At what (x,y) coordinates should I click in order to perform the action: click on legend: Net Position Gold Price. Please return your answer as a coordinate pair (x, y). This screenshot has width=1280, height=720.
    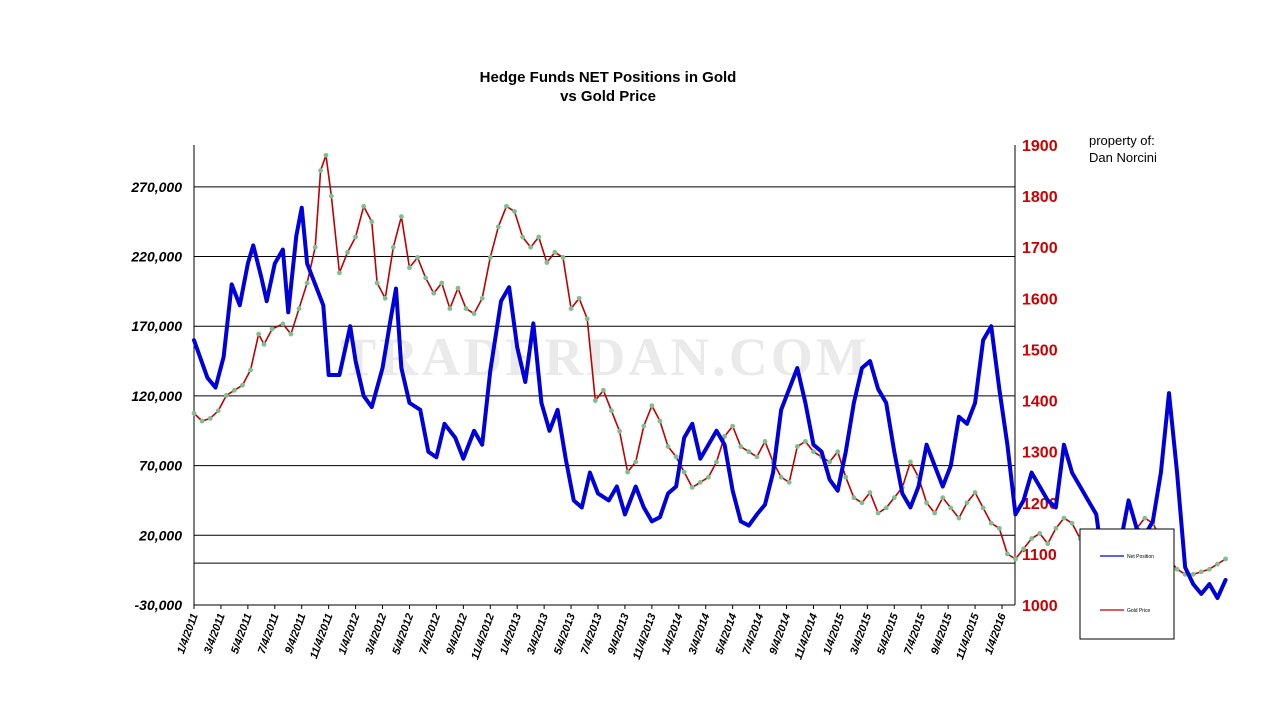
    Looking at the image, I should click on (1127, 584).